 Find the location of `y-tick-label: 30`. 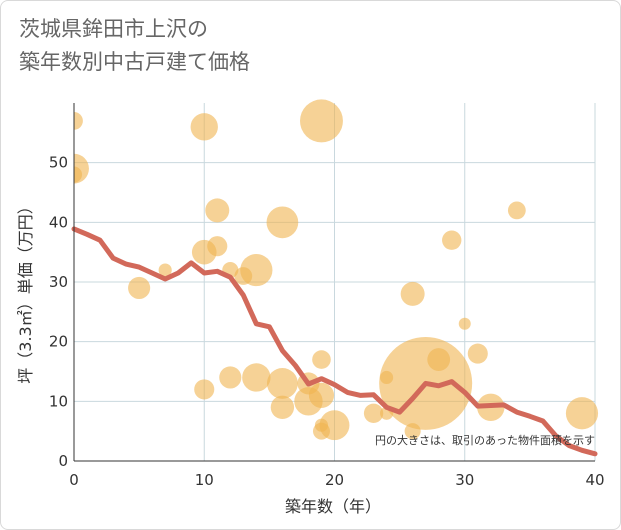

y-tick-label: 30 is located at coordinates (58, 282).